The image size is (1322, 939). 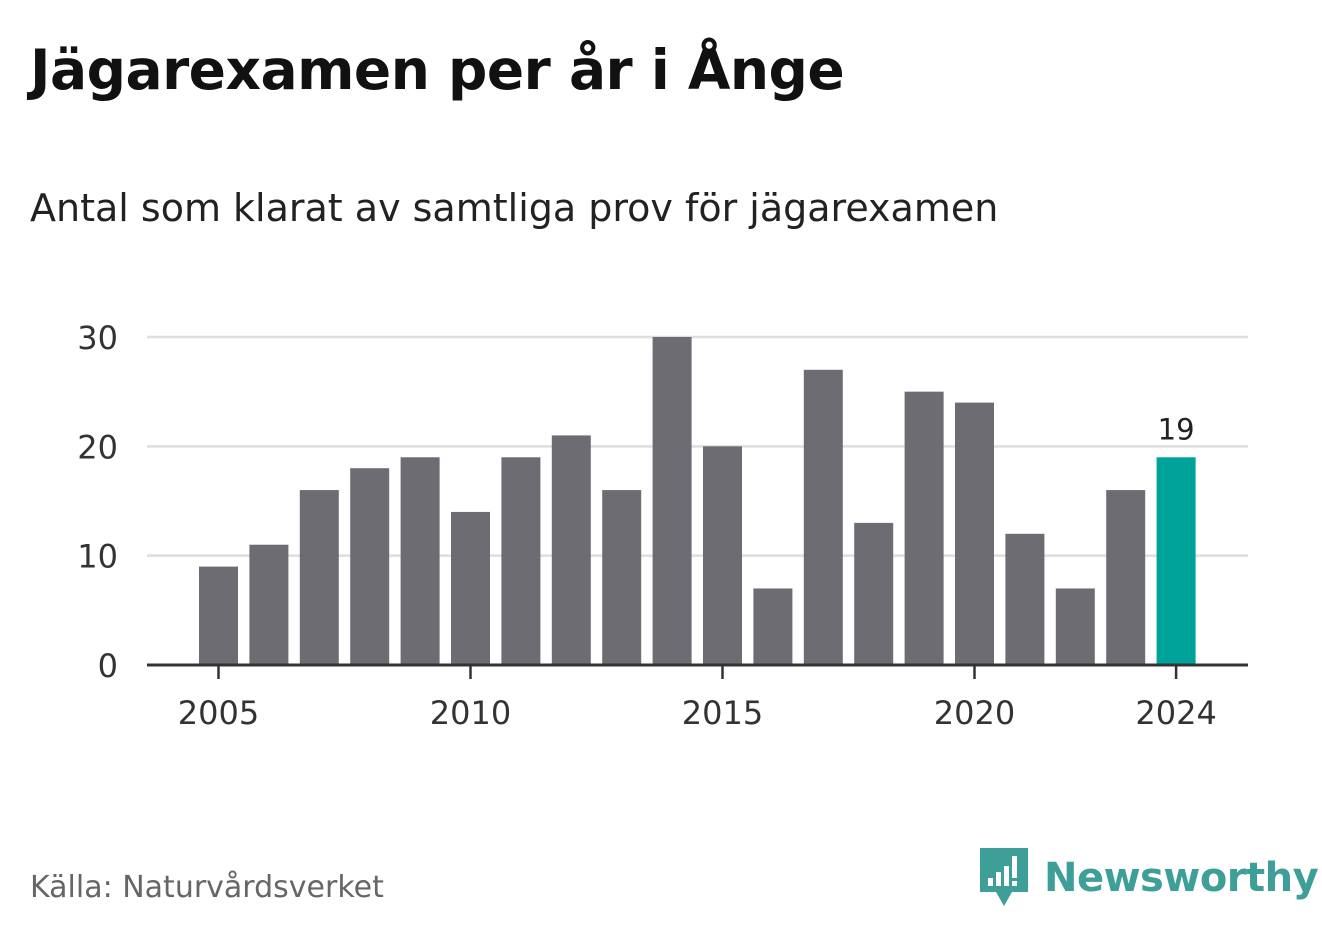 I want to click on y-tick-label: 0, so click(x=108, y=666).